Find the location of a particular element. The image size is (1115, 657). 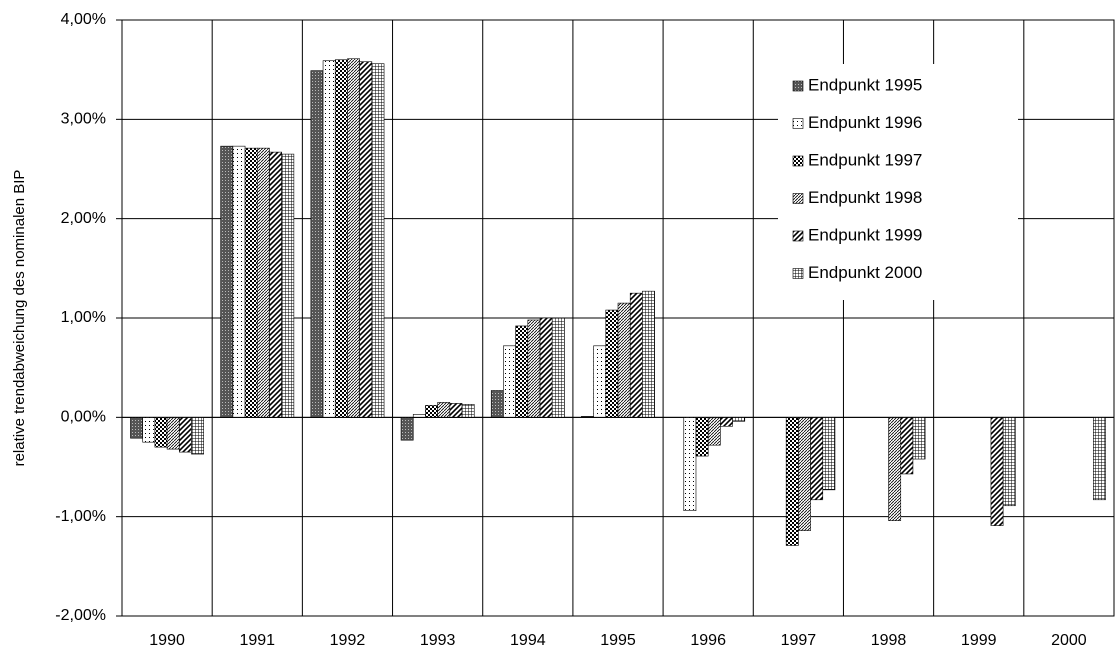

legend-label: Endpunkt 1998 is located at coordinates (865, 197).